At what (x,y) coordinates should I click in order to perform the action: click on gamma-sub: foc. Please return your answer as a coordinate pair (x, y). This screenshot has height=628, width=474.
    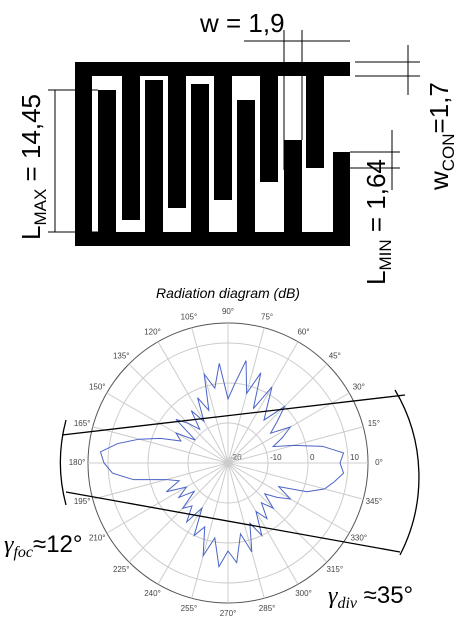
    Looking at the image, I should click on (23, 552).